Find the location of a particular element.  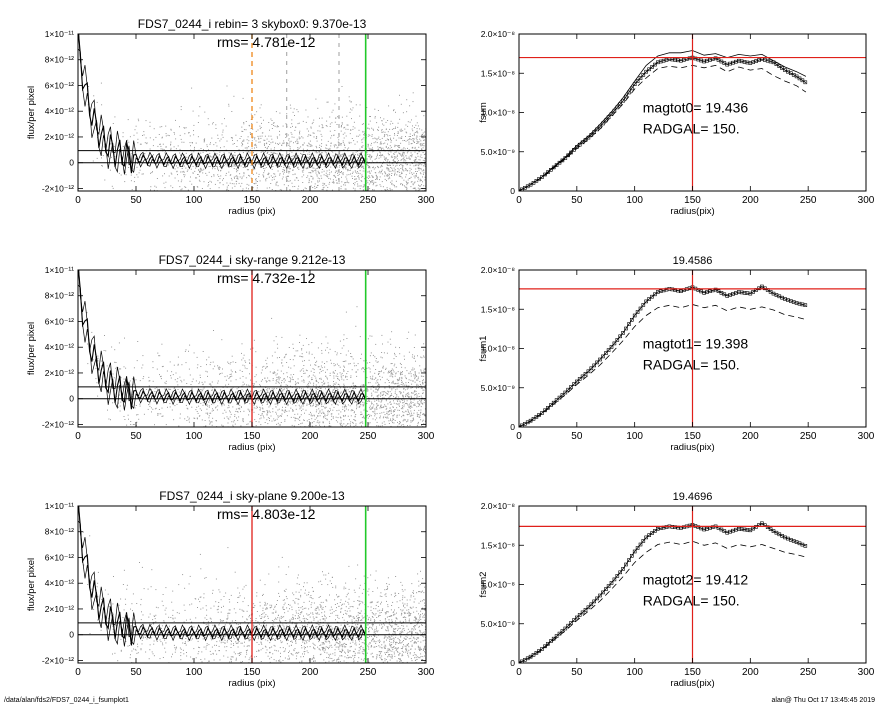

x-tick-label: 0 is located at coordinates (519, 200).